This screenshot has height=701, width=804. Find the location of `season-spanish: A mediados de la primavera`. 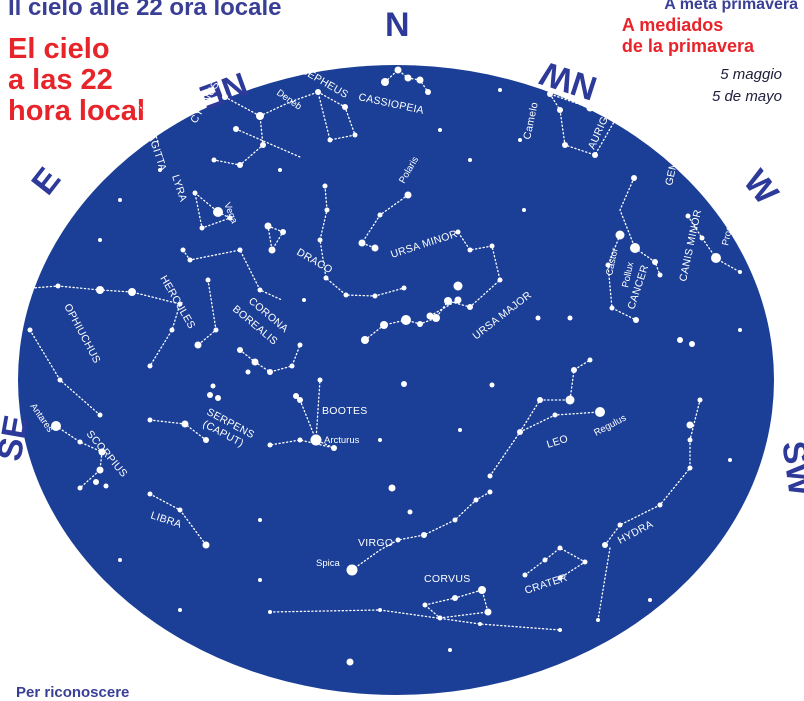

season-spanish: A mediados de la primavera is located at coordinates (688, 36).